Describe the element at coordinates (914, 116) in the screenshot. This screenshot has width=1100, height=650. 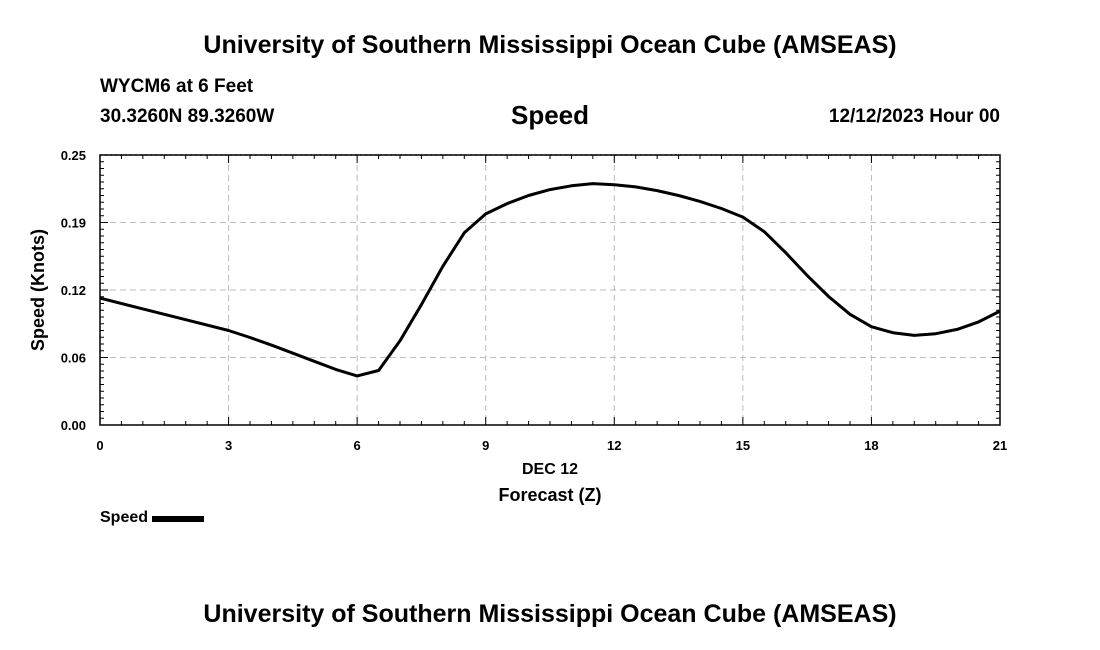
I see `date-stamp: 12/12/2023 Hour 00` at that location.